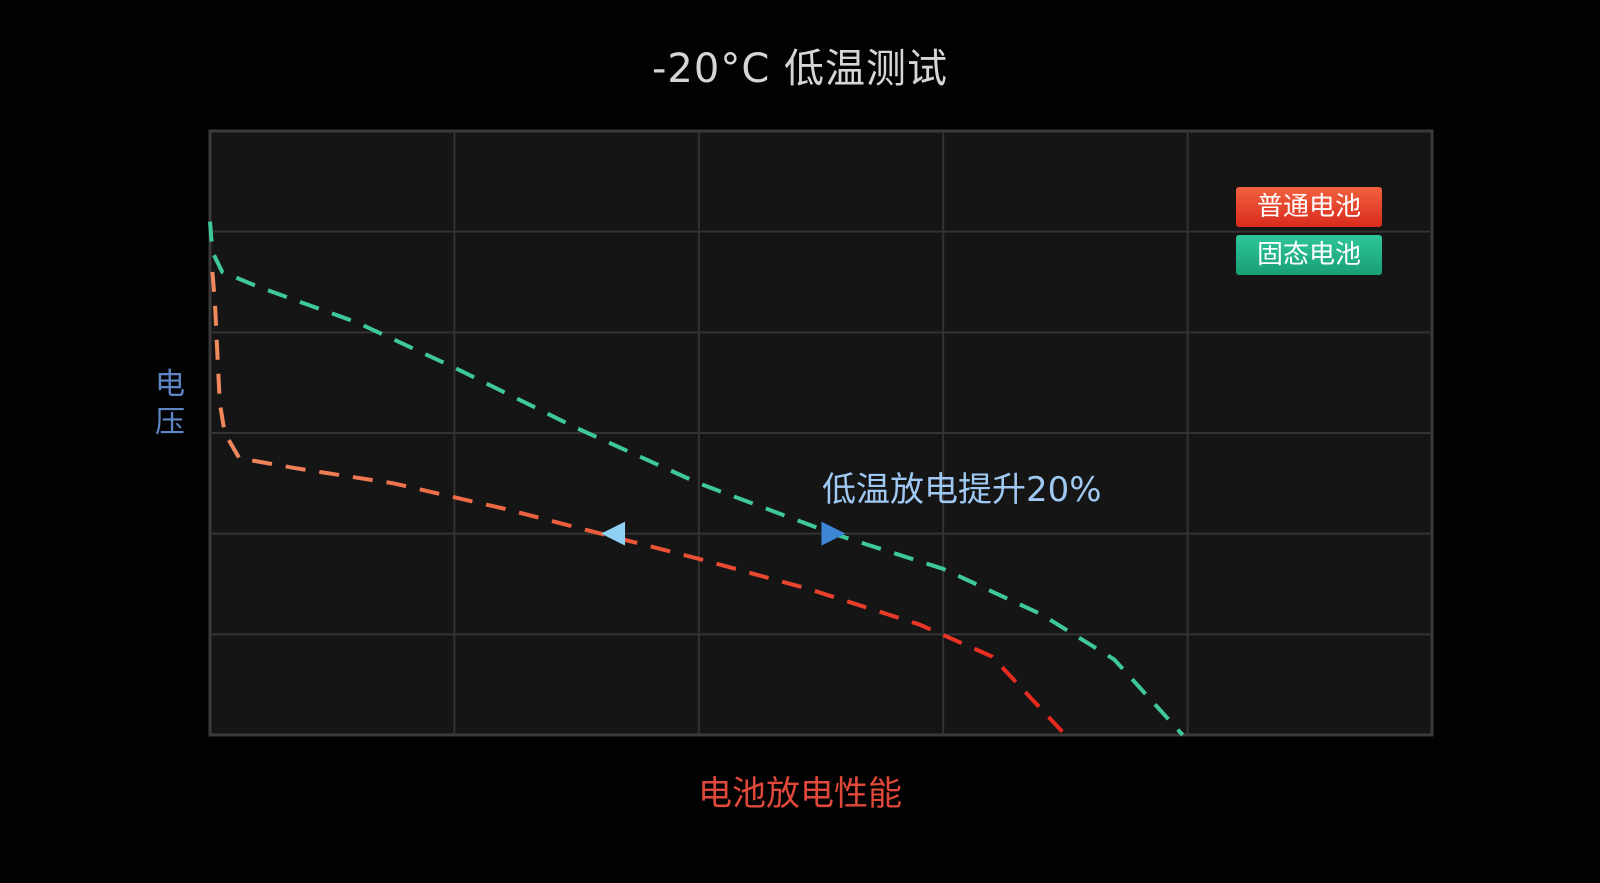  Describe the element at coordinates (170, 403) in the screenshot. I see `y-axis-label: 电压` at that location.